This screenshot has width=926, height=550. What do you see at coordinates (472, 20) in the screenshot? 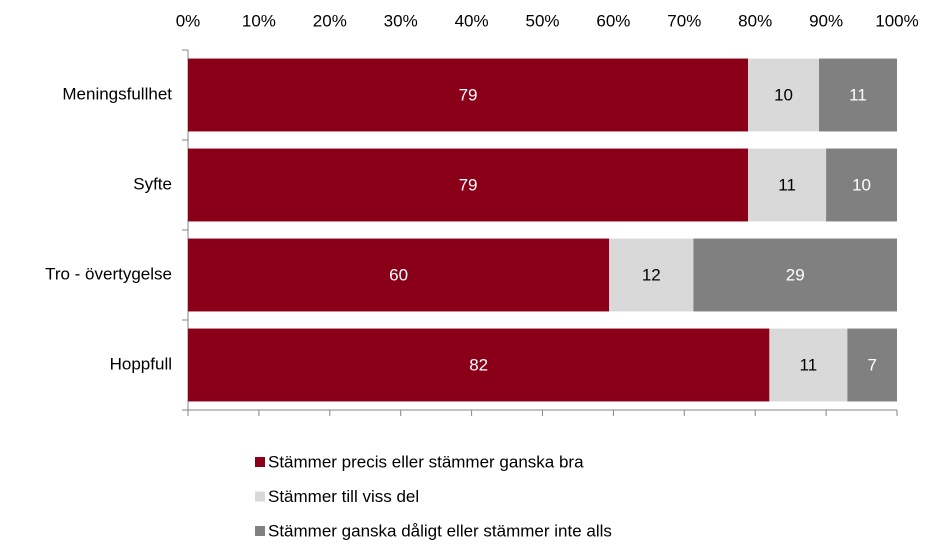
I see `x-tick-label: 40%` at bounding box center [472, 20].